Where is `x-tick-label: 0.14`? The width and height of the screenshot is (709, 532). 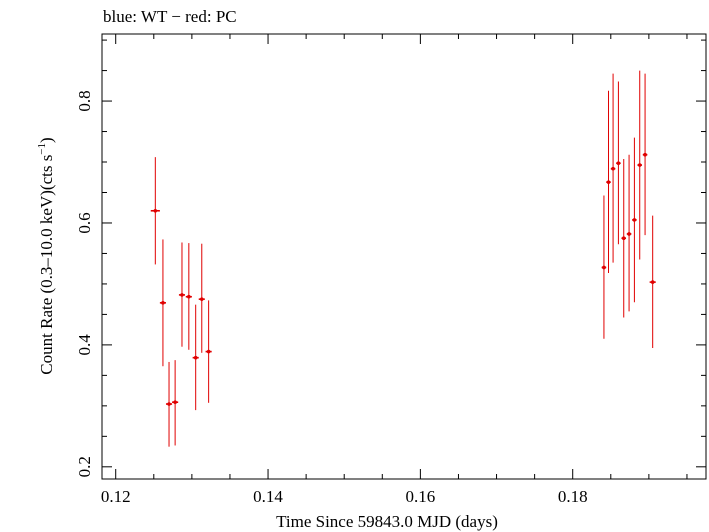 x-tick-label: 0.14 is located at coordinates (268, 496).